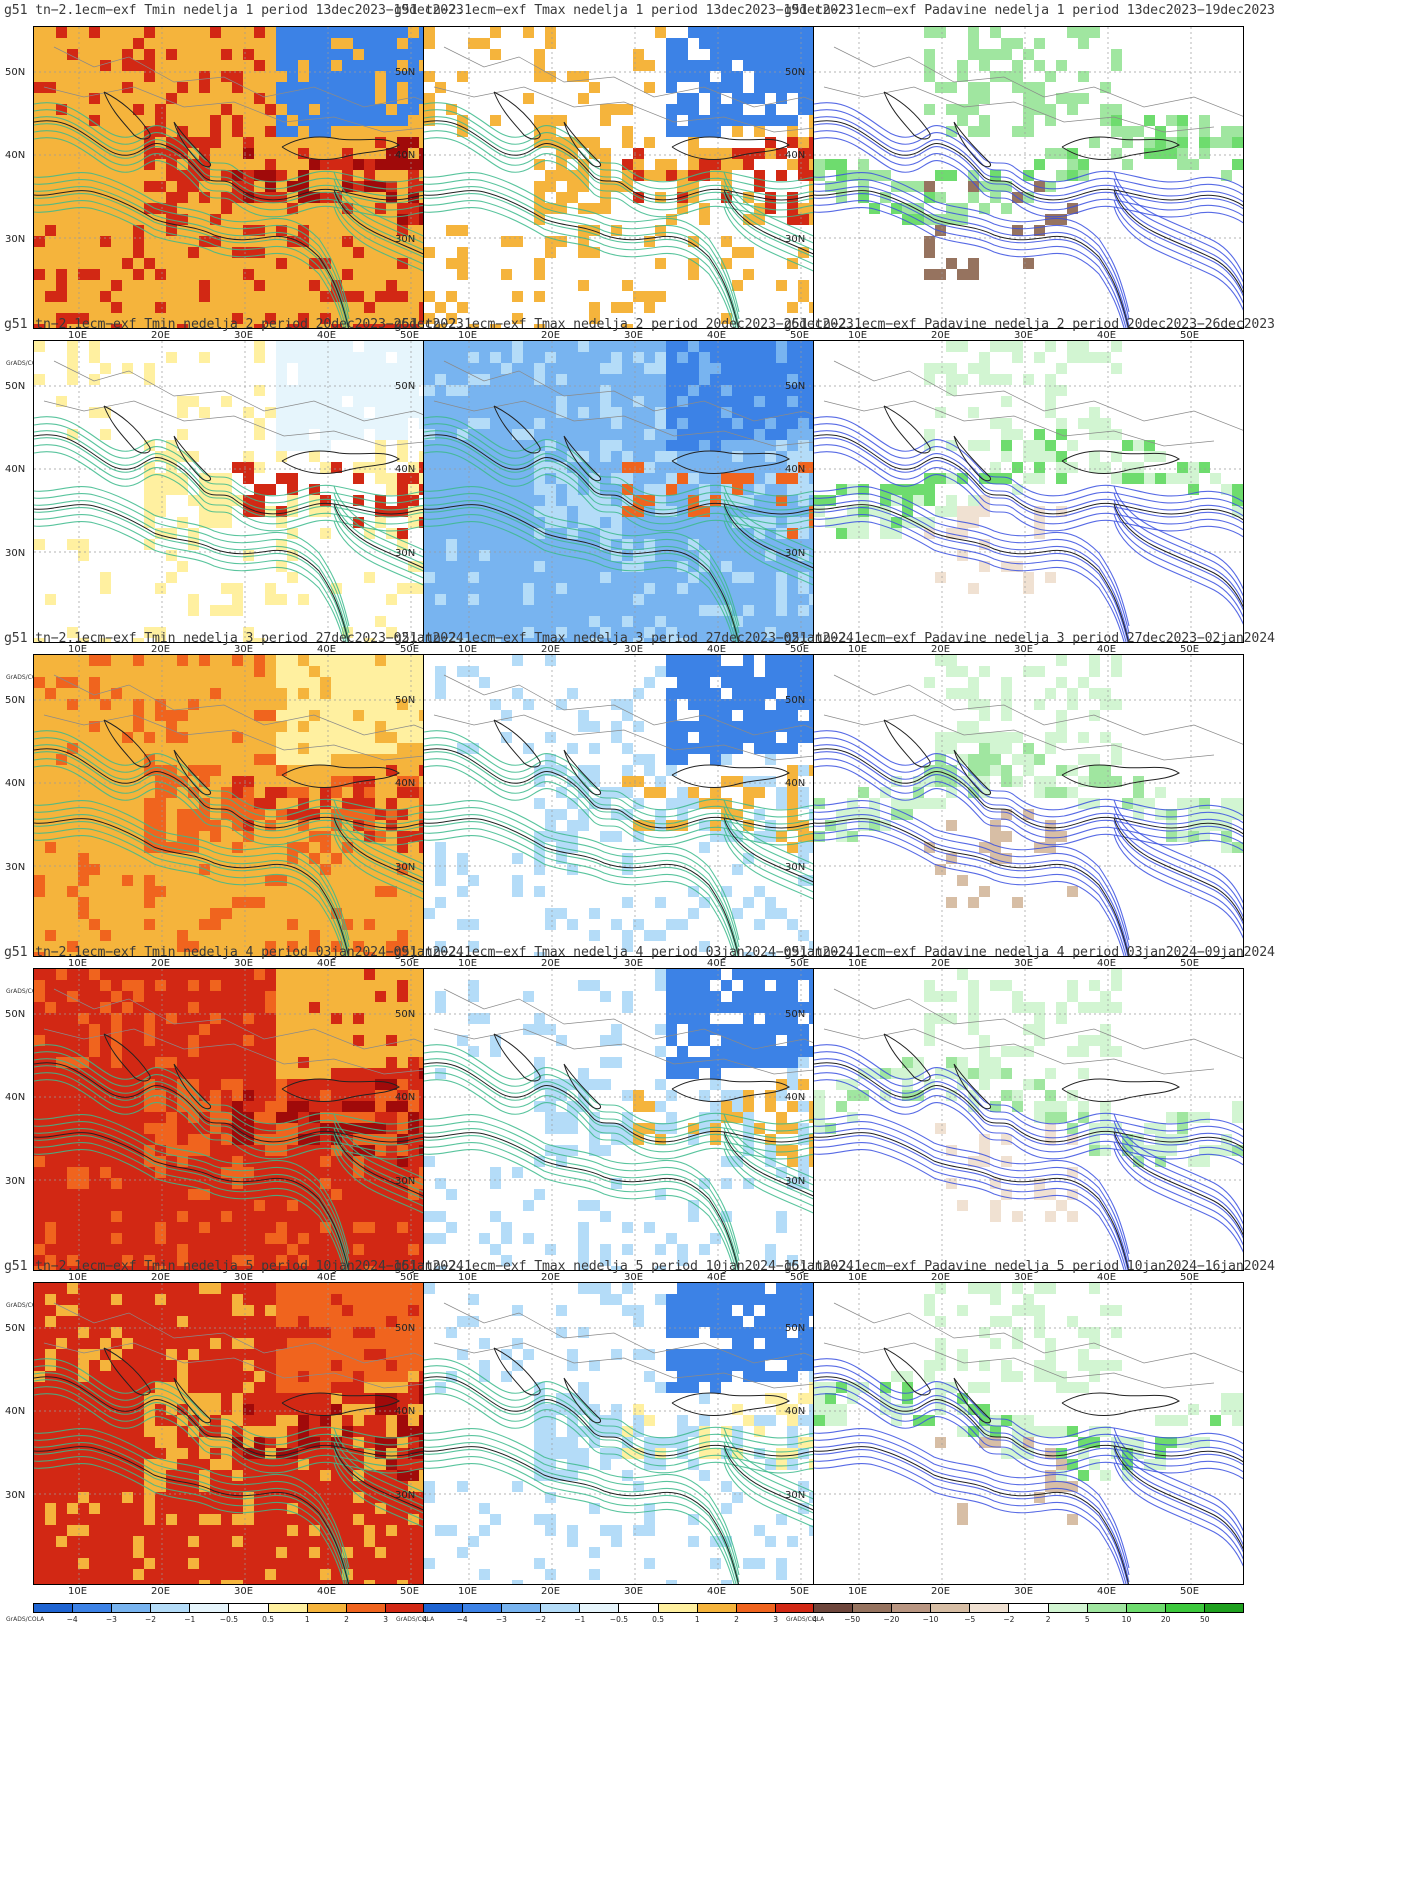  I want to click on latitude-label: 50N, so click(405, 72).